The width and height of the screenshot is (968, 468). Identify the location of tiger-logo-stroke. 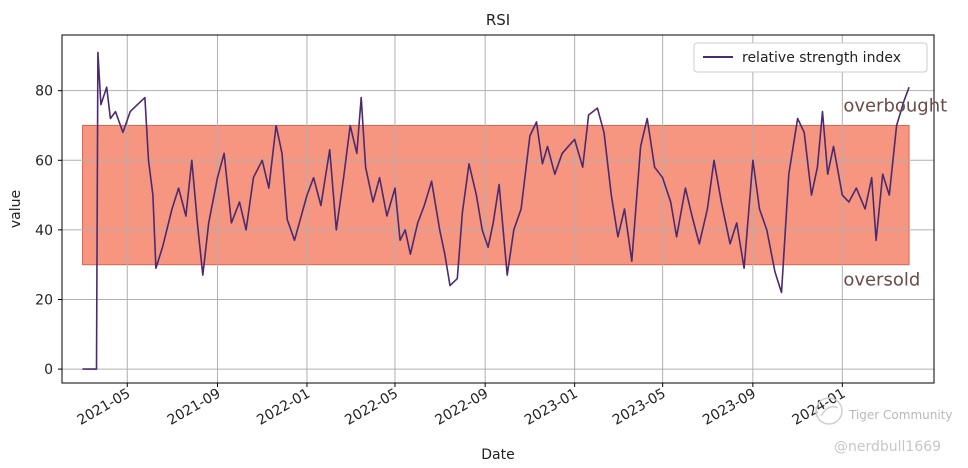
(829, 411).